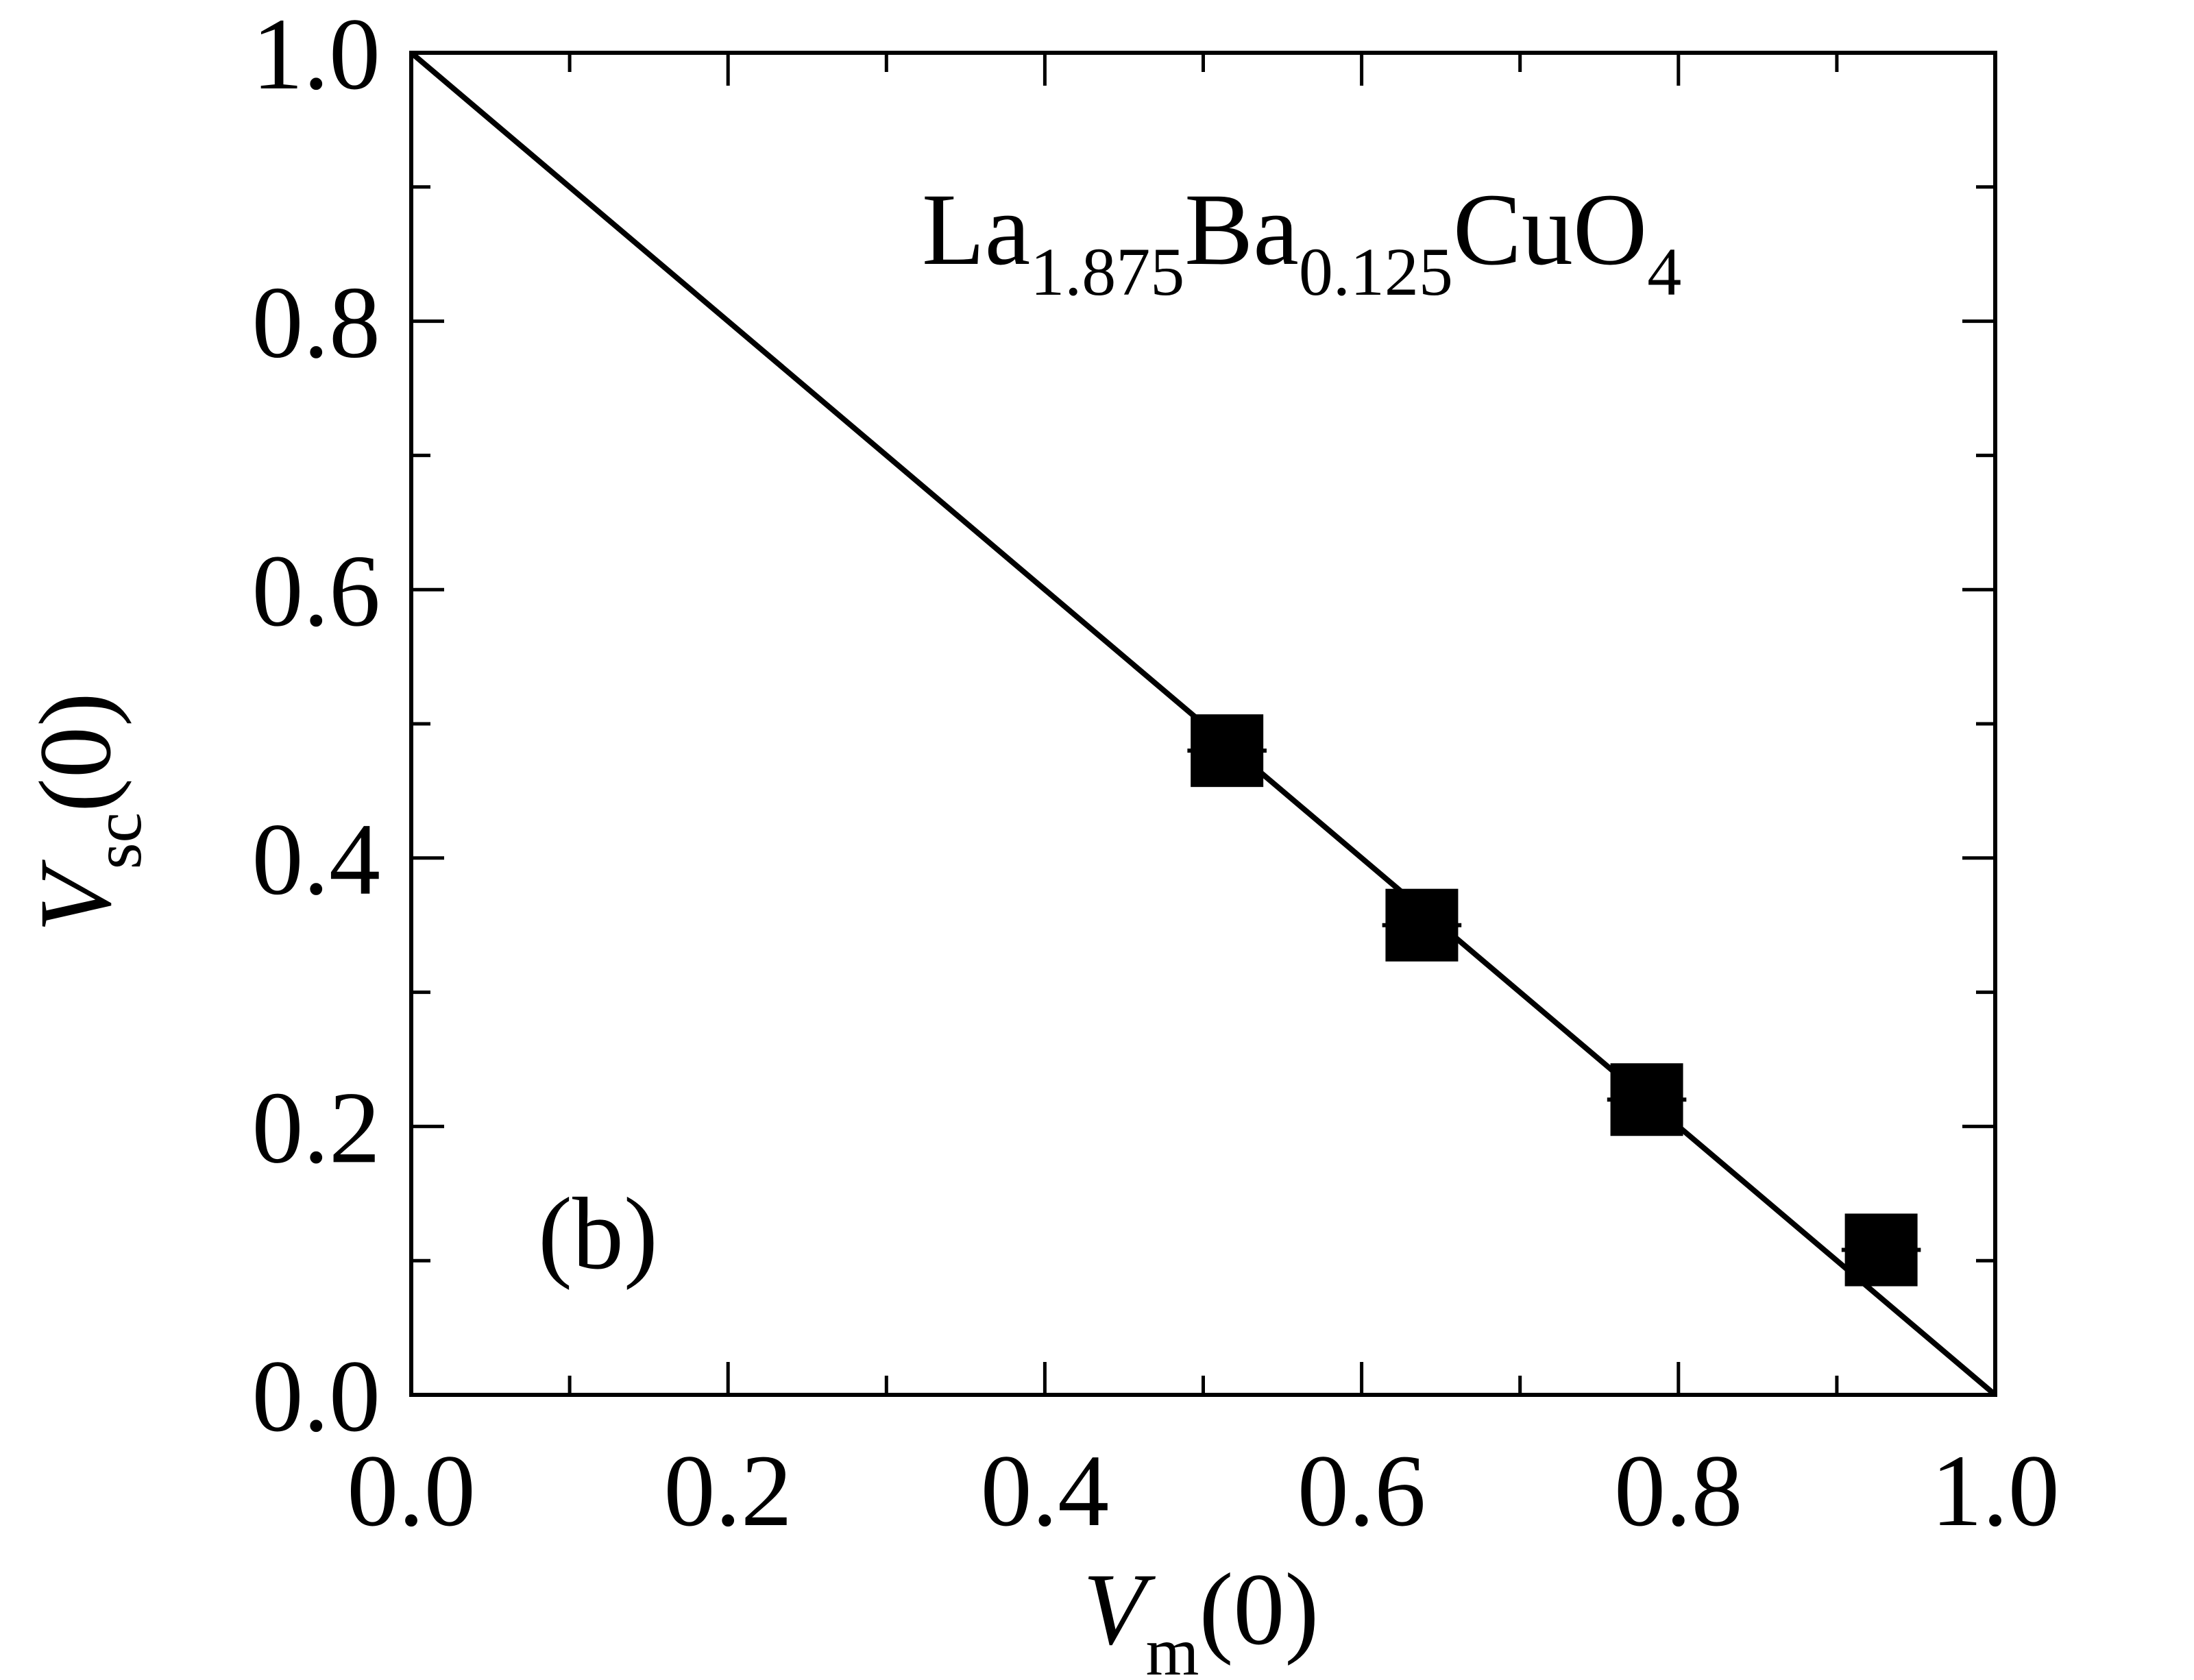 The height and width of the screenshot is (1680, 2194). Describe the element at coordinates (1996, 1491) in the screenshot. I see `x-tick-label: 1.0` at that location.